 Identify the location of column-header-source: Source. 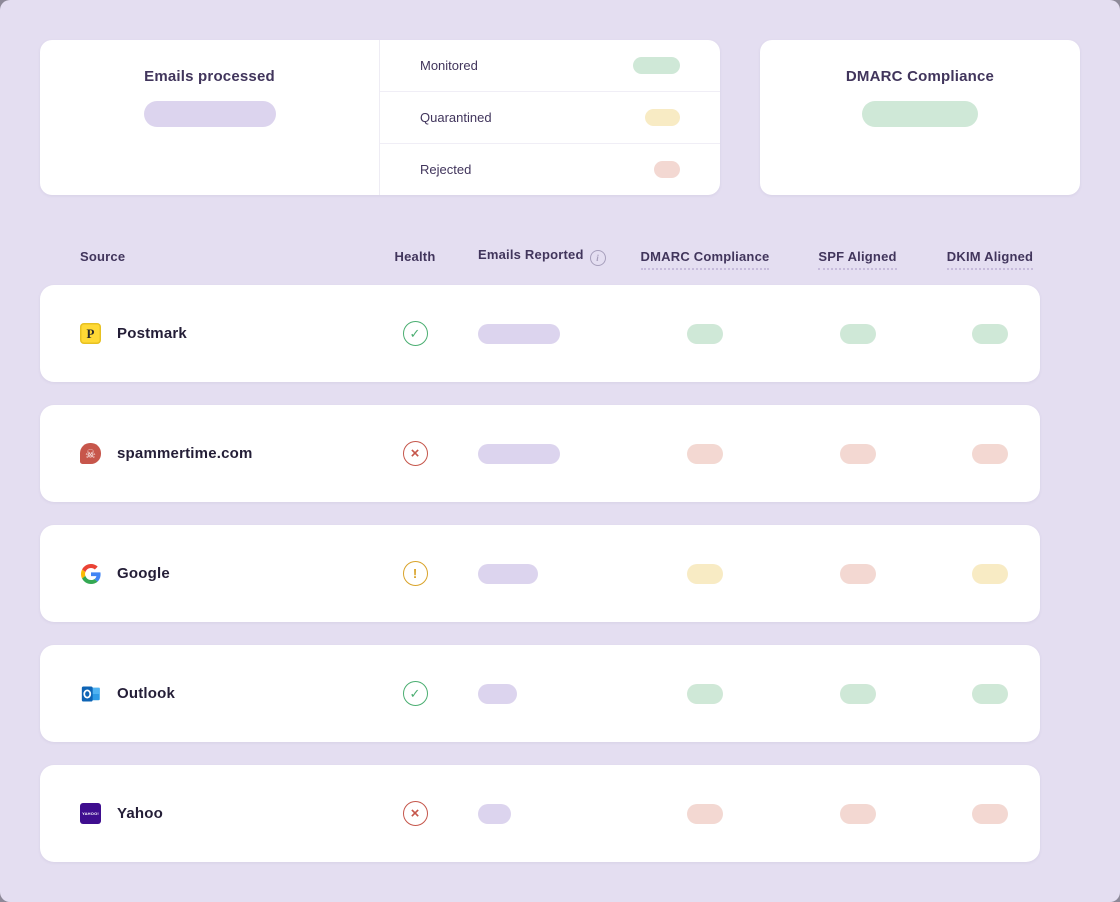
(103, 256).